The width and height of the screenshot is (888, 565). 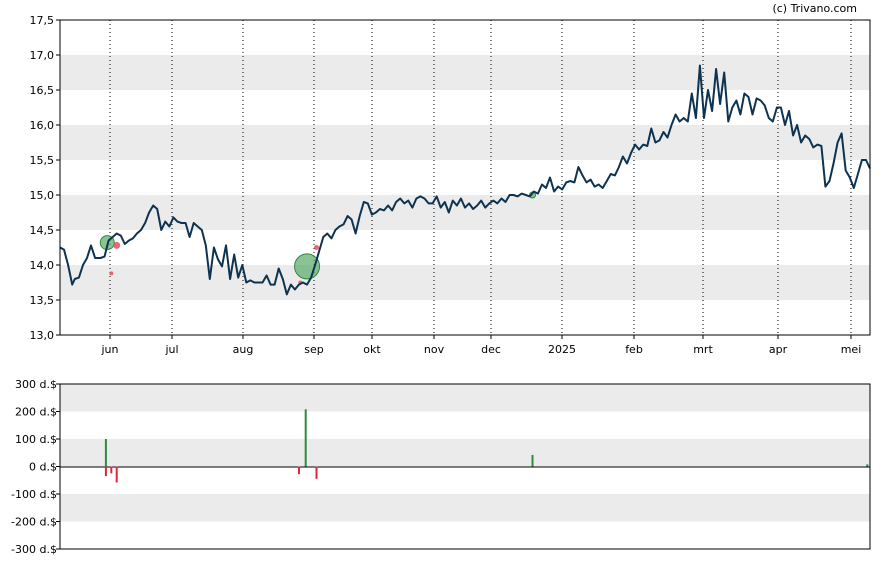 What do you see at coordinates (45, 178) in the screenshot?
I see `price-y-axis: 17,5 17,0 16,5 16,0 15,5 15,0 14,5 14,0 13,5 13,0` at bounding box center [45, 178].